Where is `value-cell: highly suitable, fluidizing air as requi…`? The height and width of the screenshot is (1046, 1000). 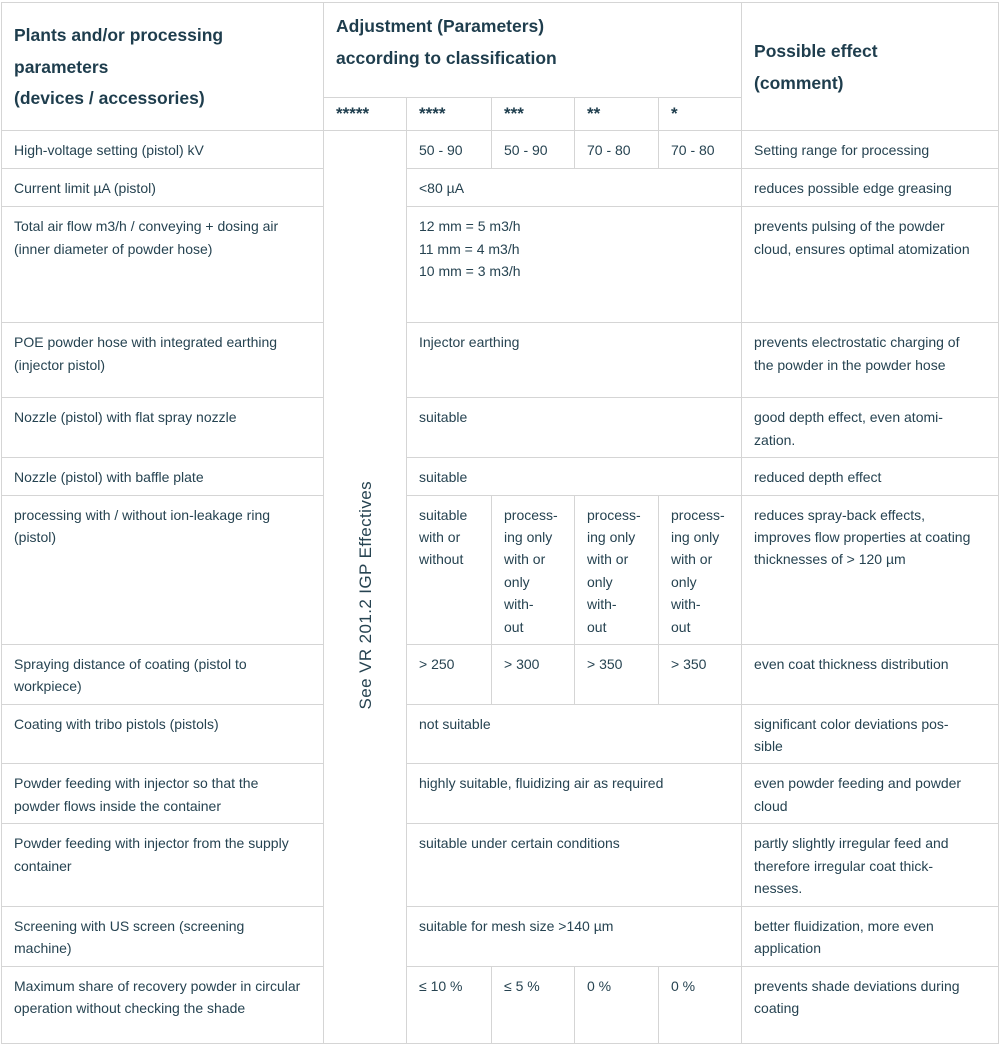 value-cell: highly suitable, fluidizing air as requi… is located at coordinates (574, 794).